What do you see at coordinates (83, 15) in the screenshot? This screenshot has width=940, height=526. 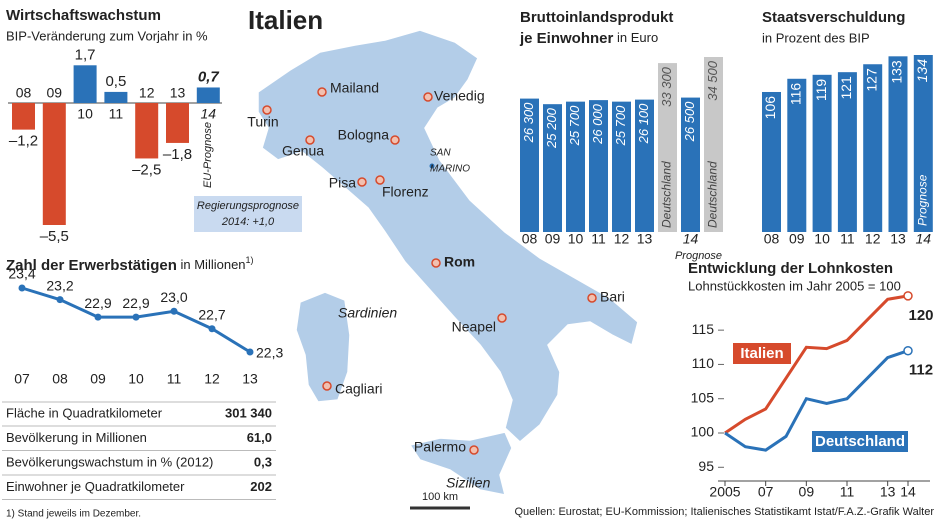 I see `chart-title: Wirtschaftswachstum` at bounding box center [83, 15].